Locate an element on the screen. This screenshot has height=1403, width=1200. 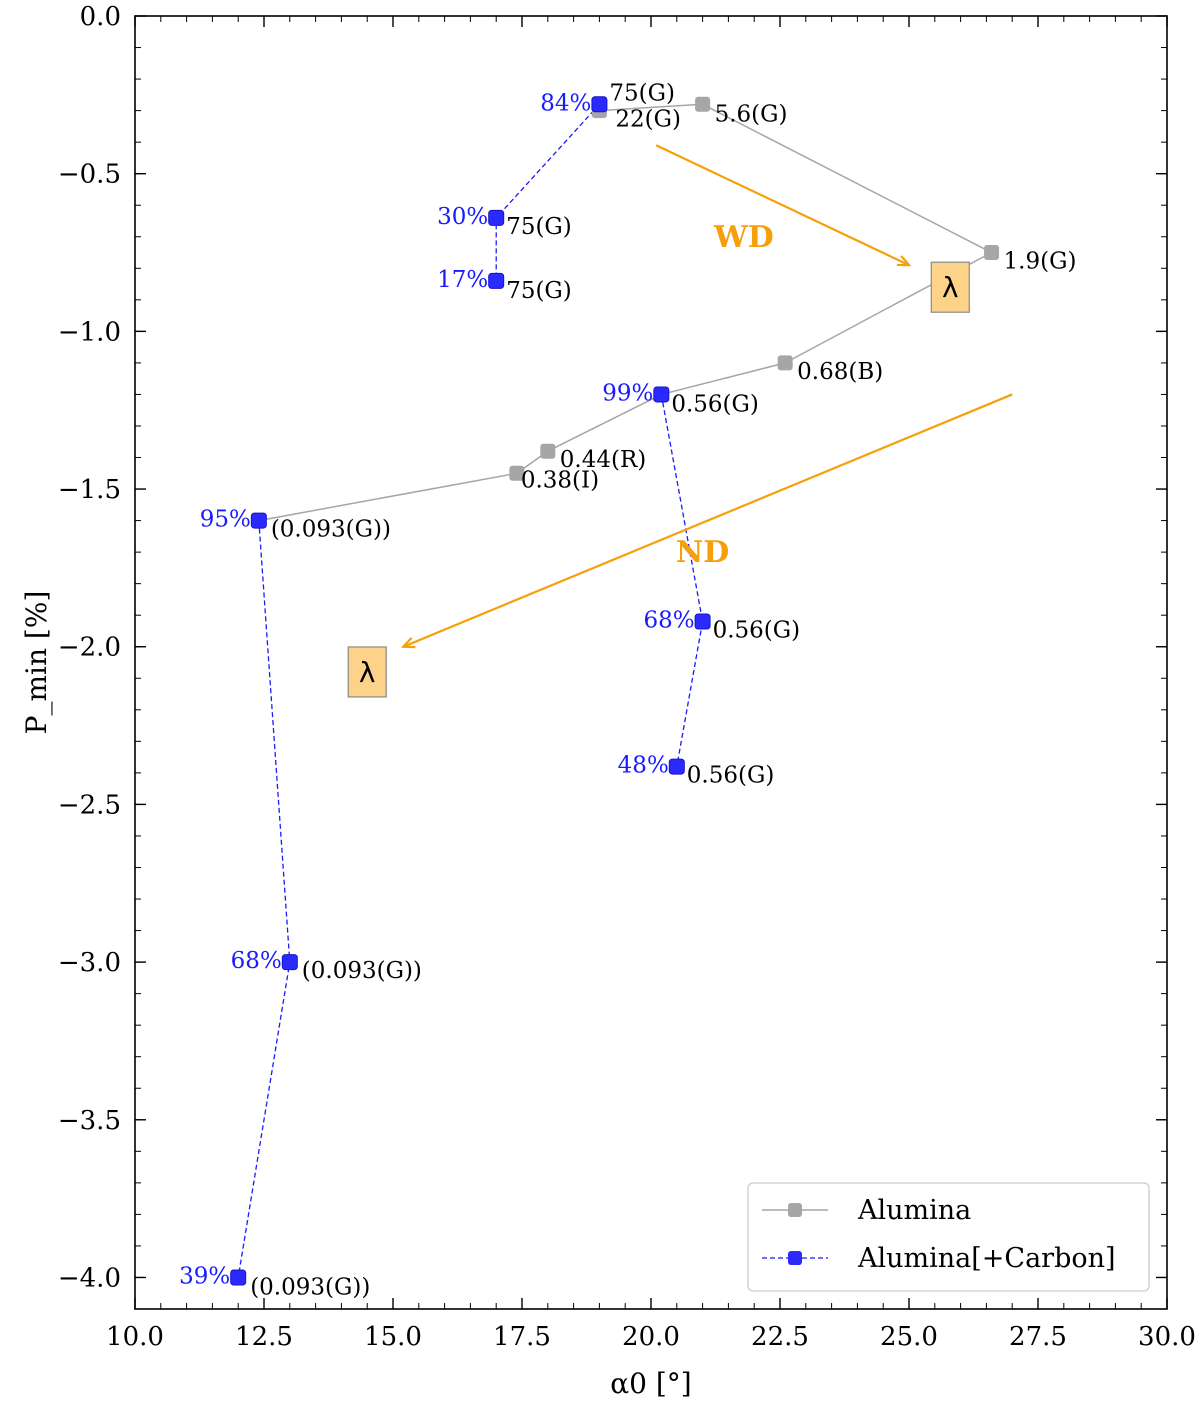
annotation-label-wd: WD is located at coordinates (743, 237).